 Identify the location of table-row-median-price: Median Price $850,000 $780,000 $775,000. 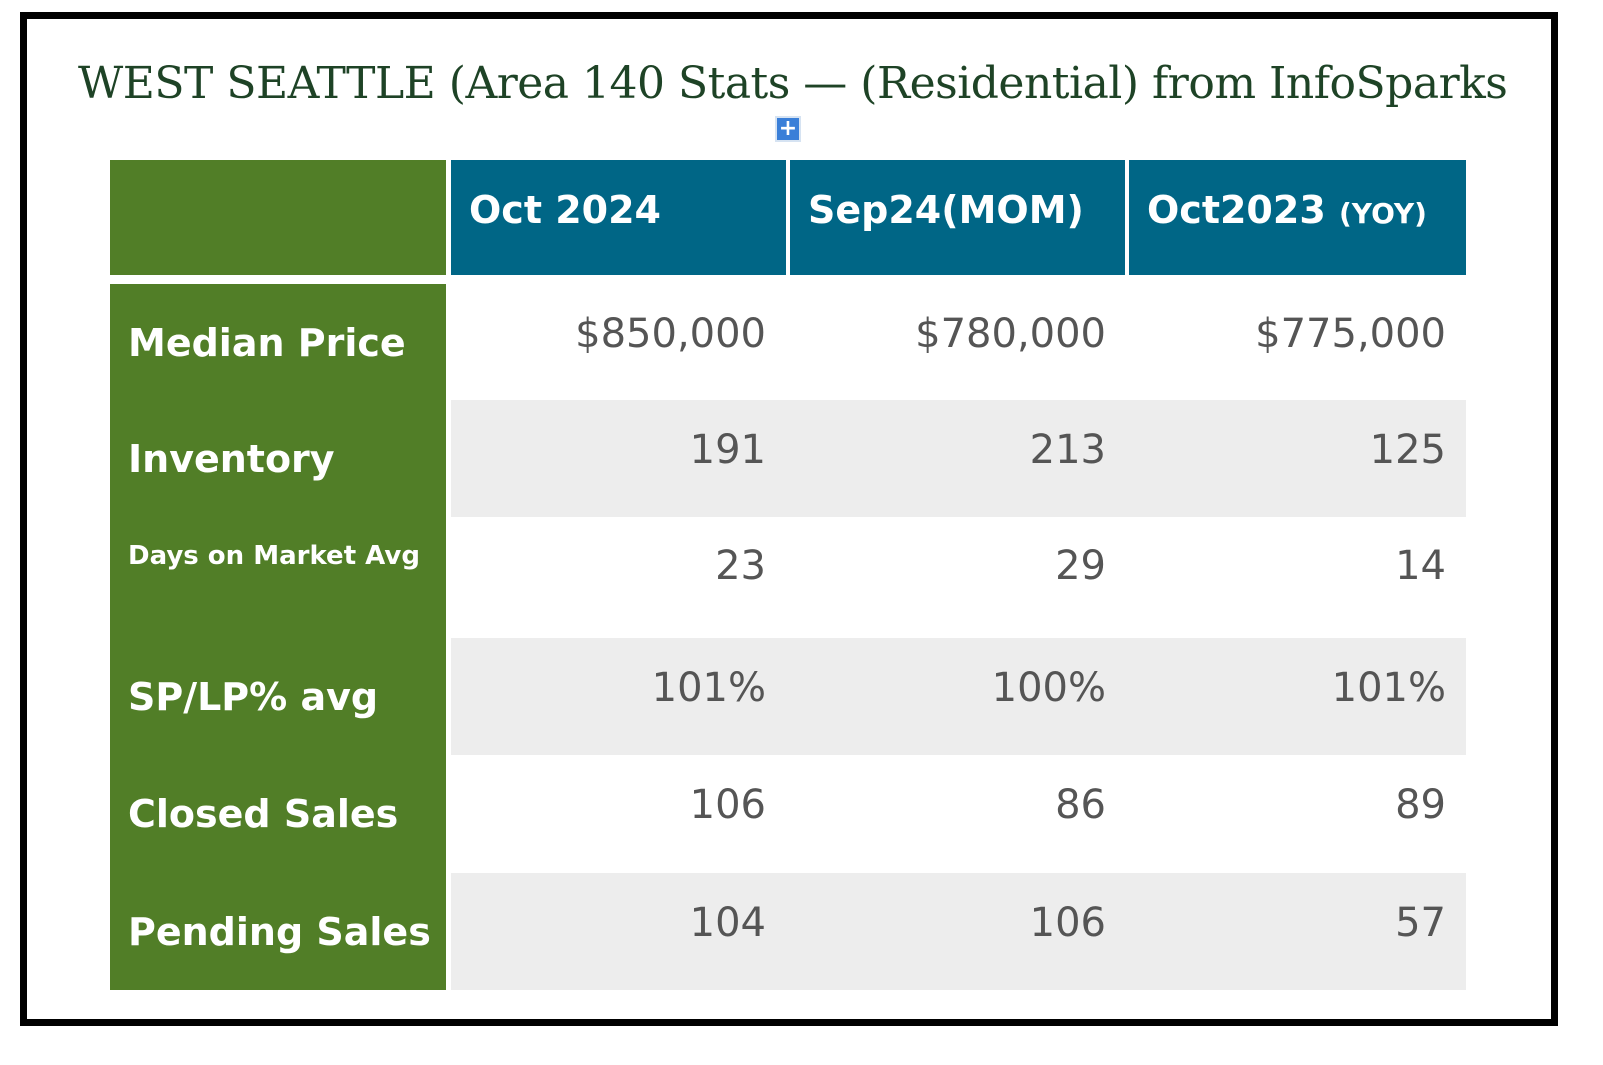
(788, 342).